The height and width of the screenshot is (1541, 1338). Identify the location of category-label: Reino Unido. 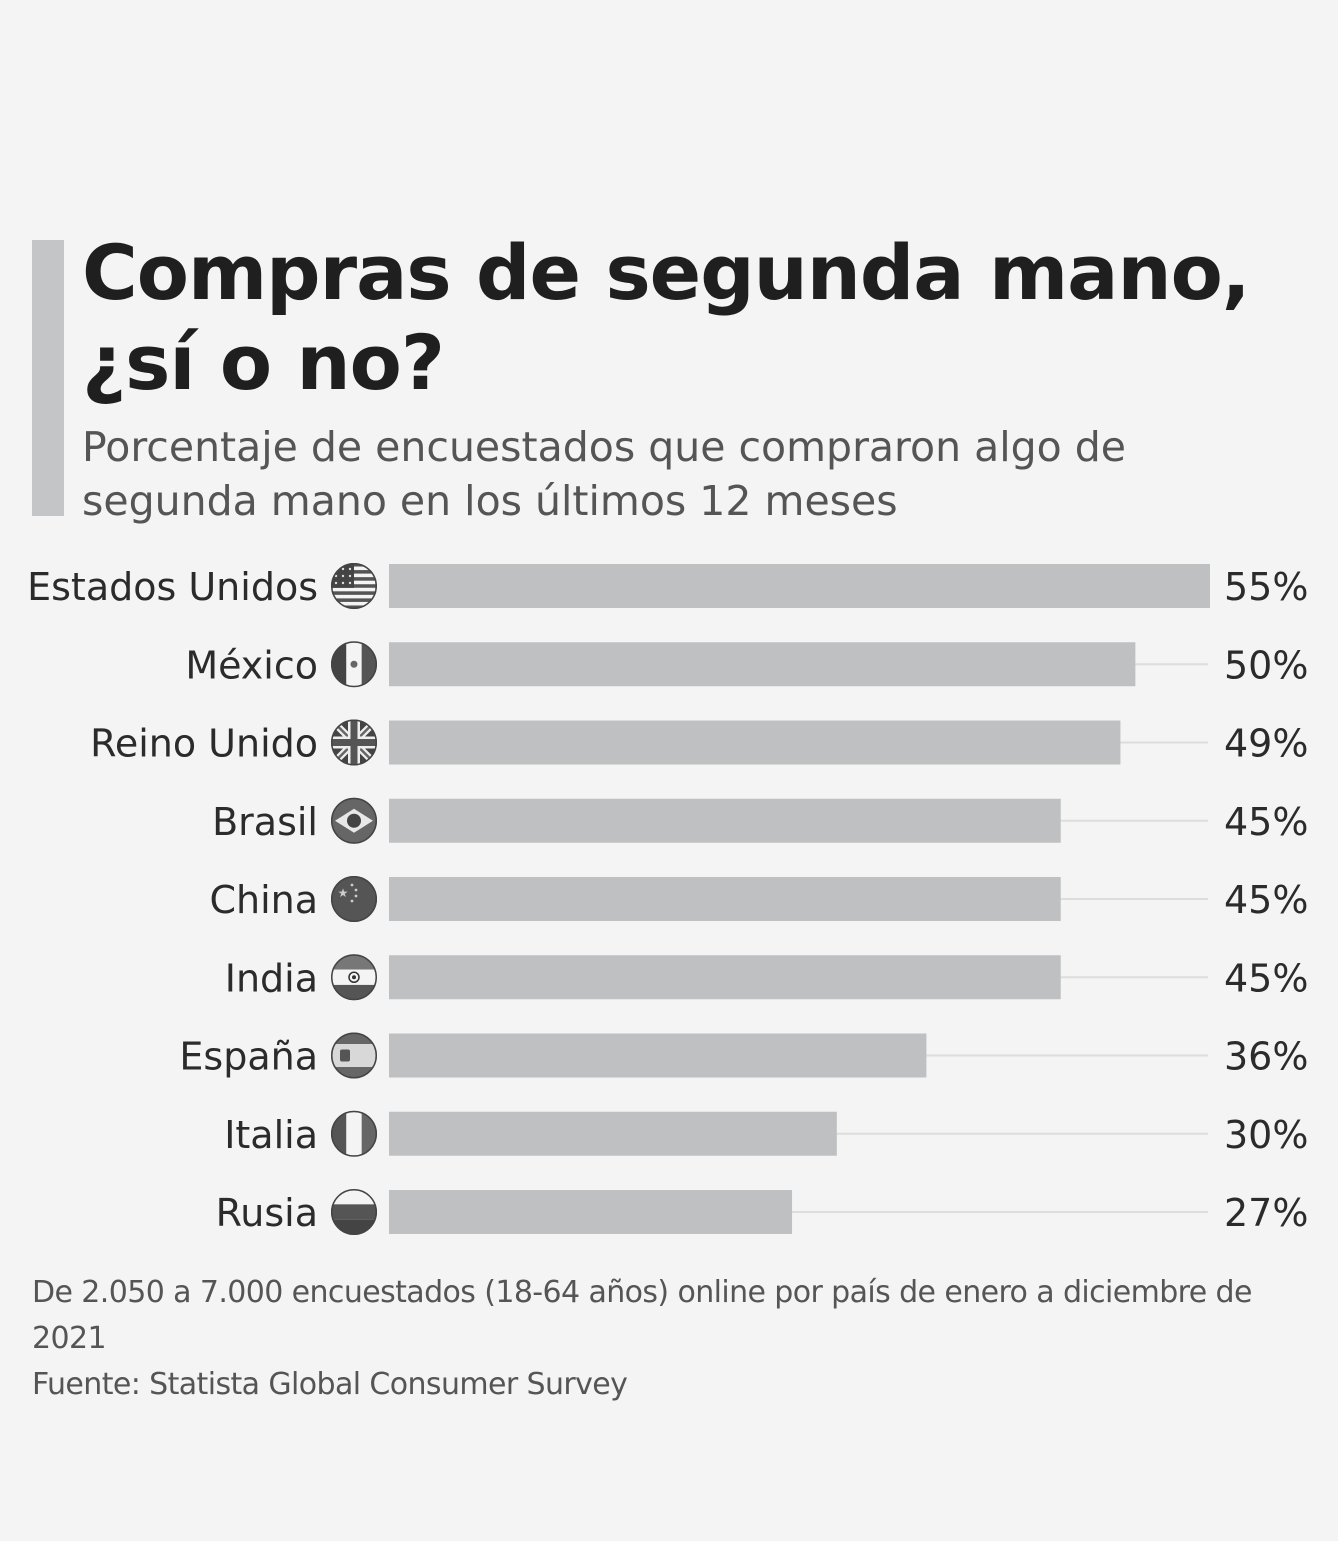
(204, 744).